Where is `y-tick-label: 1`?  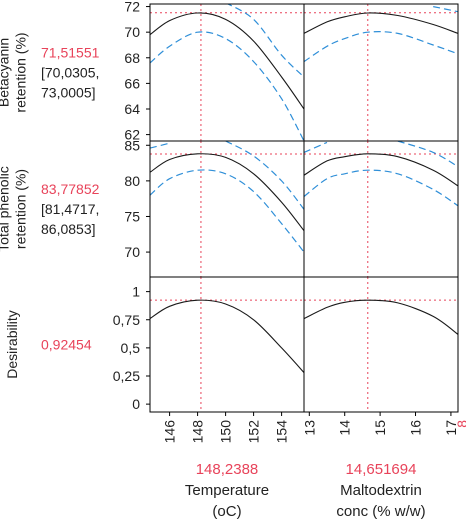 y-tick-label: 1 is located at coordinates (136, 292).